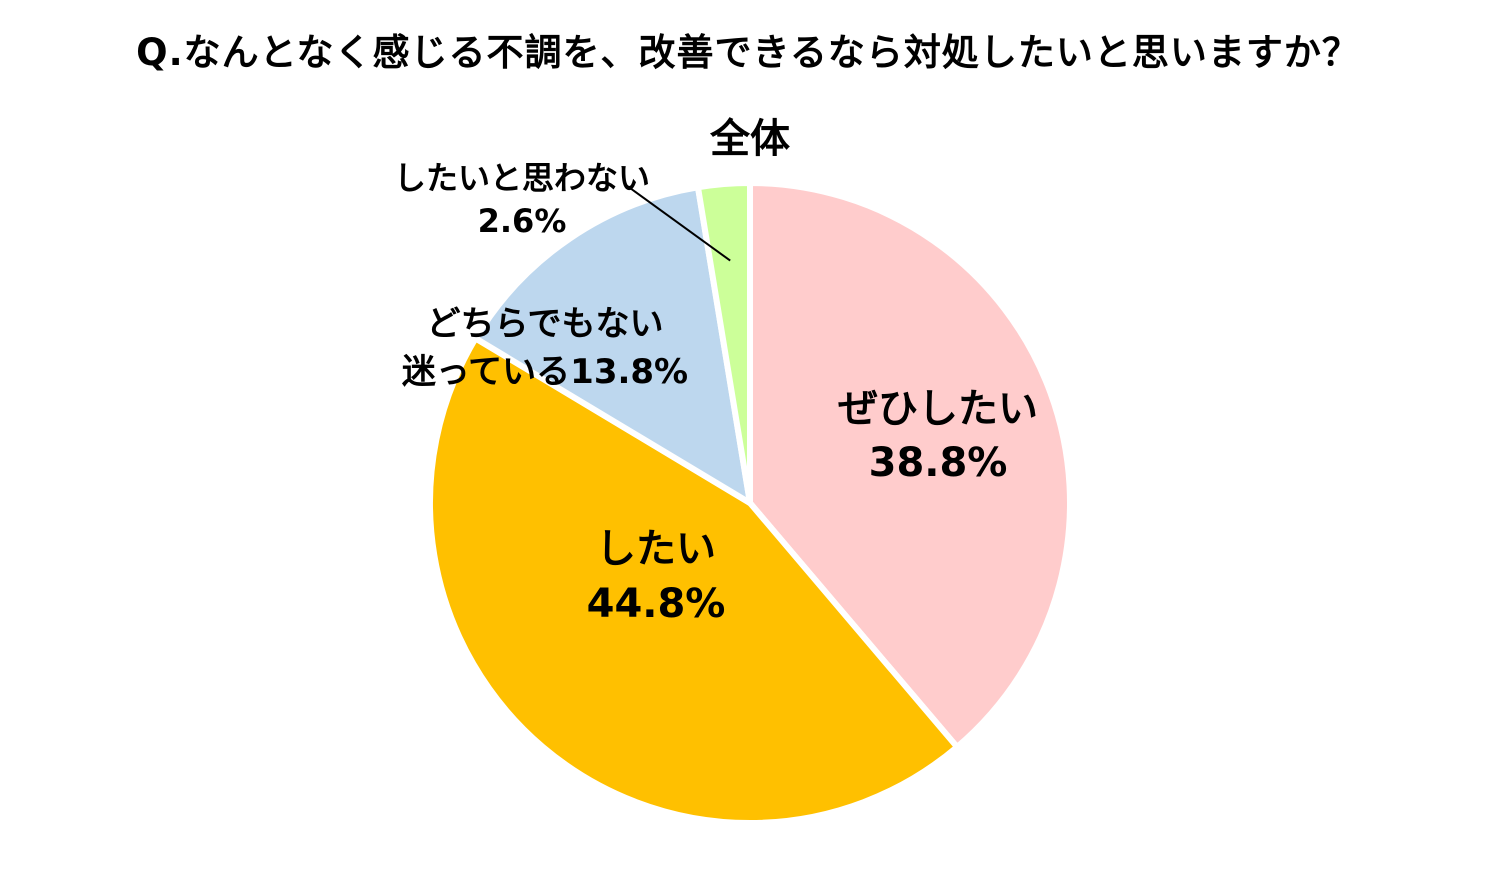  What do you see at coordinates (748, 52) in the screenshot?
I see `question-title: Q.なんとなく感じる不調を、改善できるなら対処したいと思いますか？` at bounding box center [748, 52].